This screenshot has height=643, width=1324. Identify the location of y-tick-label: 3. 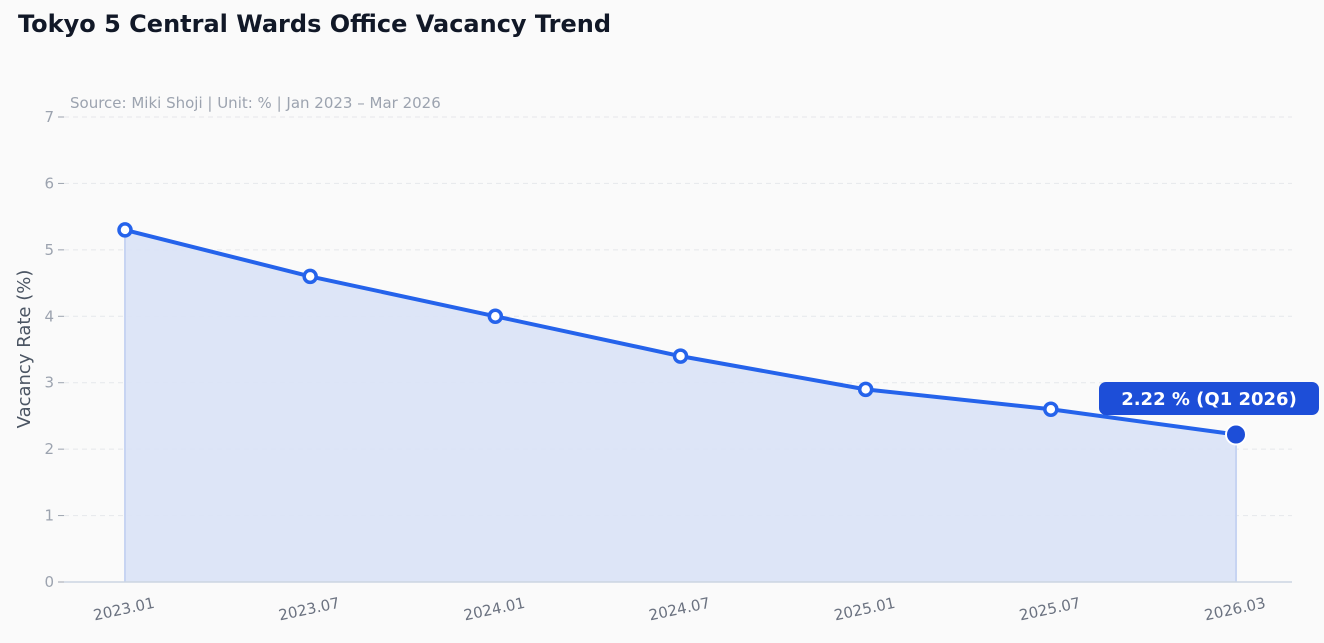
(49, 383).